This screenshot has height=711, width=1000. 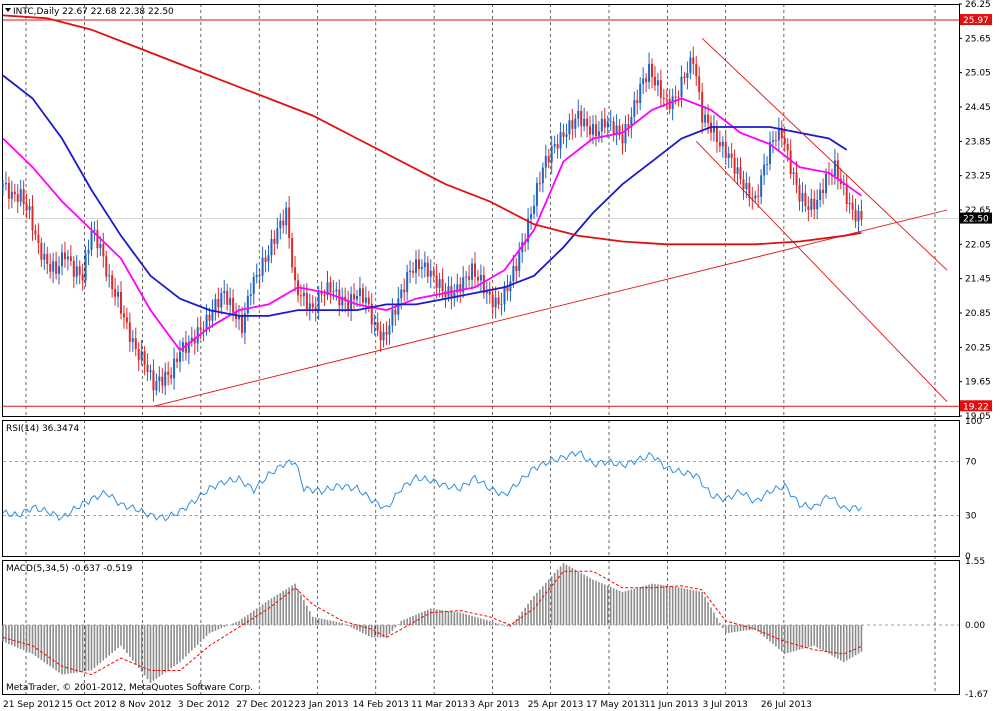 I want to click on y-tick-label: 20.85, so click(x=978, y=314).